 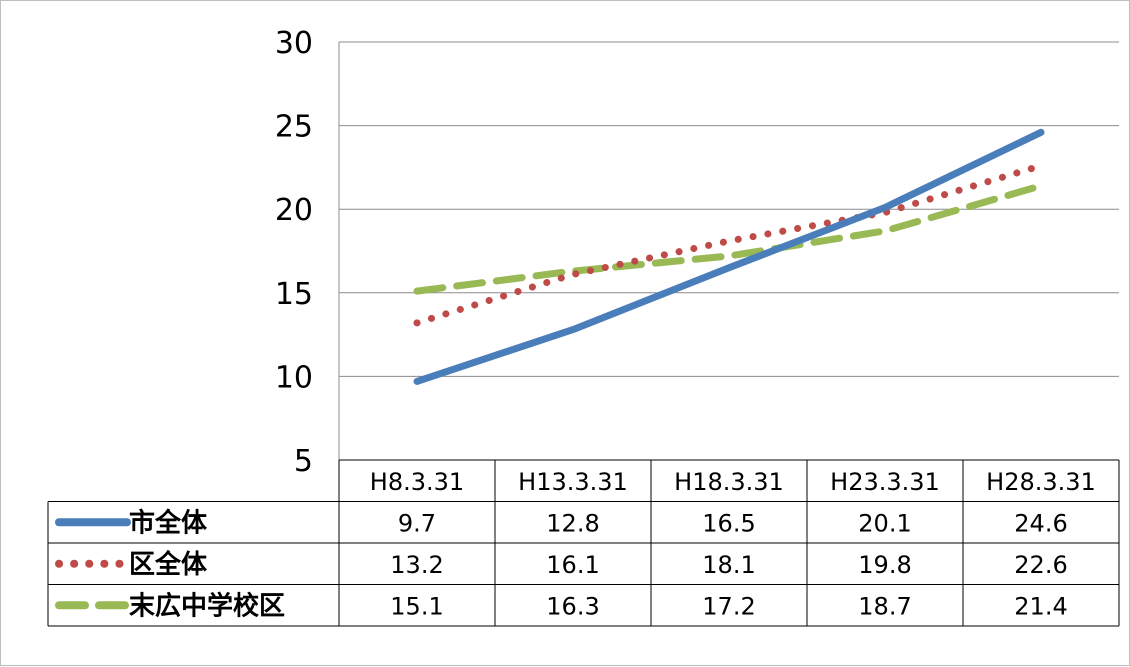 I want to click on y-tick-label: 5, so click(x=303, y=461).